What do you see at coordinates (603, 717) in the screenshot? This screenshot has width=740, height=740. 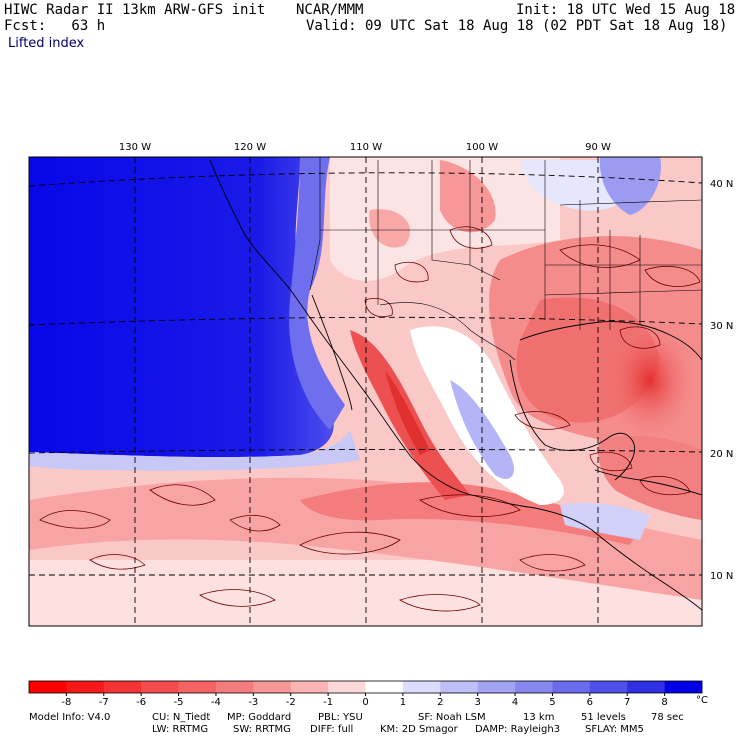 I see `vertical-levels: 51 levels` at bounding box center [603, 717].